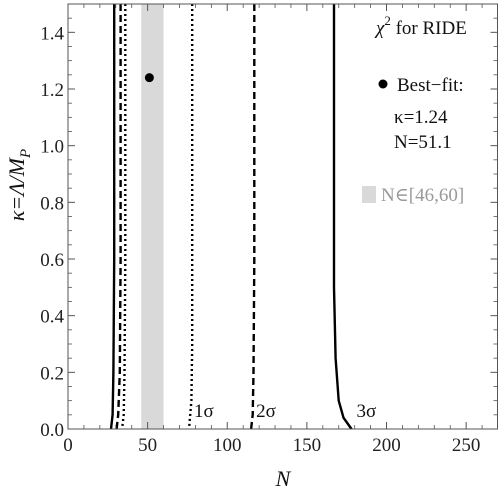 The width and height of the screenshot is (498, 495). I want to click on contour-dashed-left, so click(118, 217).